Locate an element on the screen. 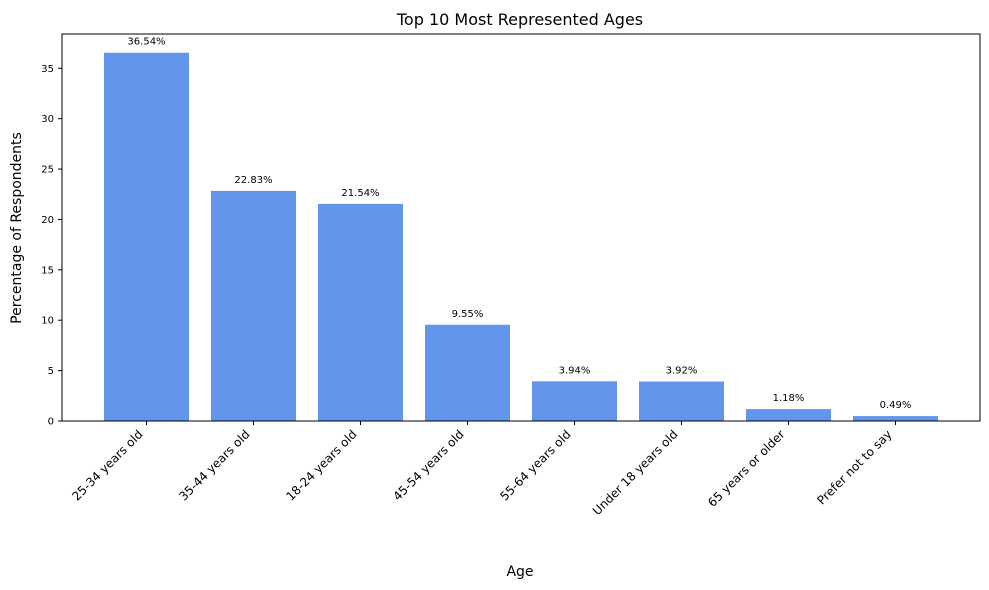 The width and height of the screenshot is (989, 590). data-label-5: 3.94% is located at coordinates (575, 370).